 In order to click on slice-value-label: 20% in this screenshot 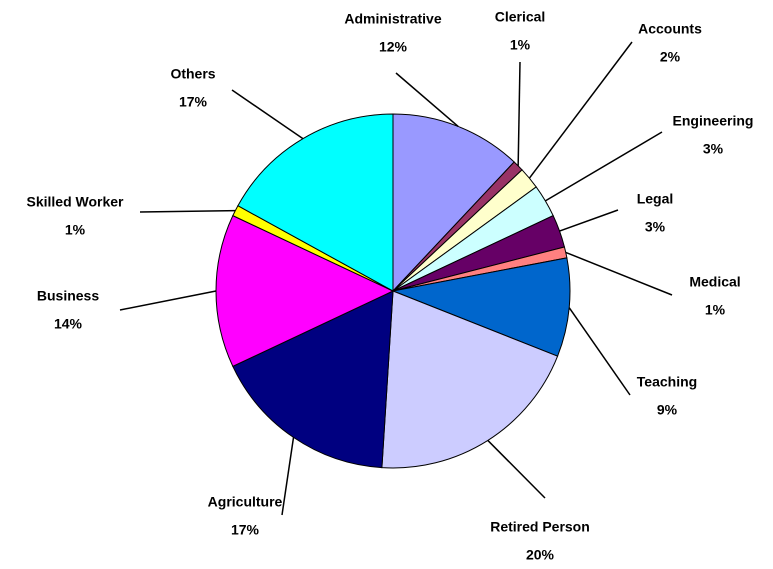, I will do `click(540, 555)`.